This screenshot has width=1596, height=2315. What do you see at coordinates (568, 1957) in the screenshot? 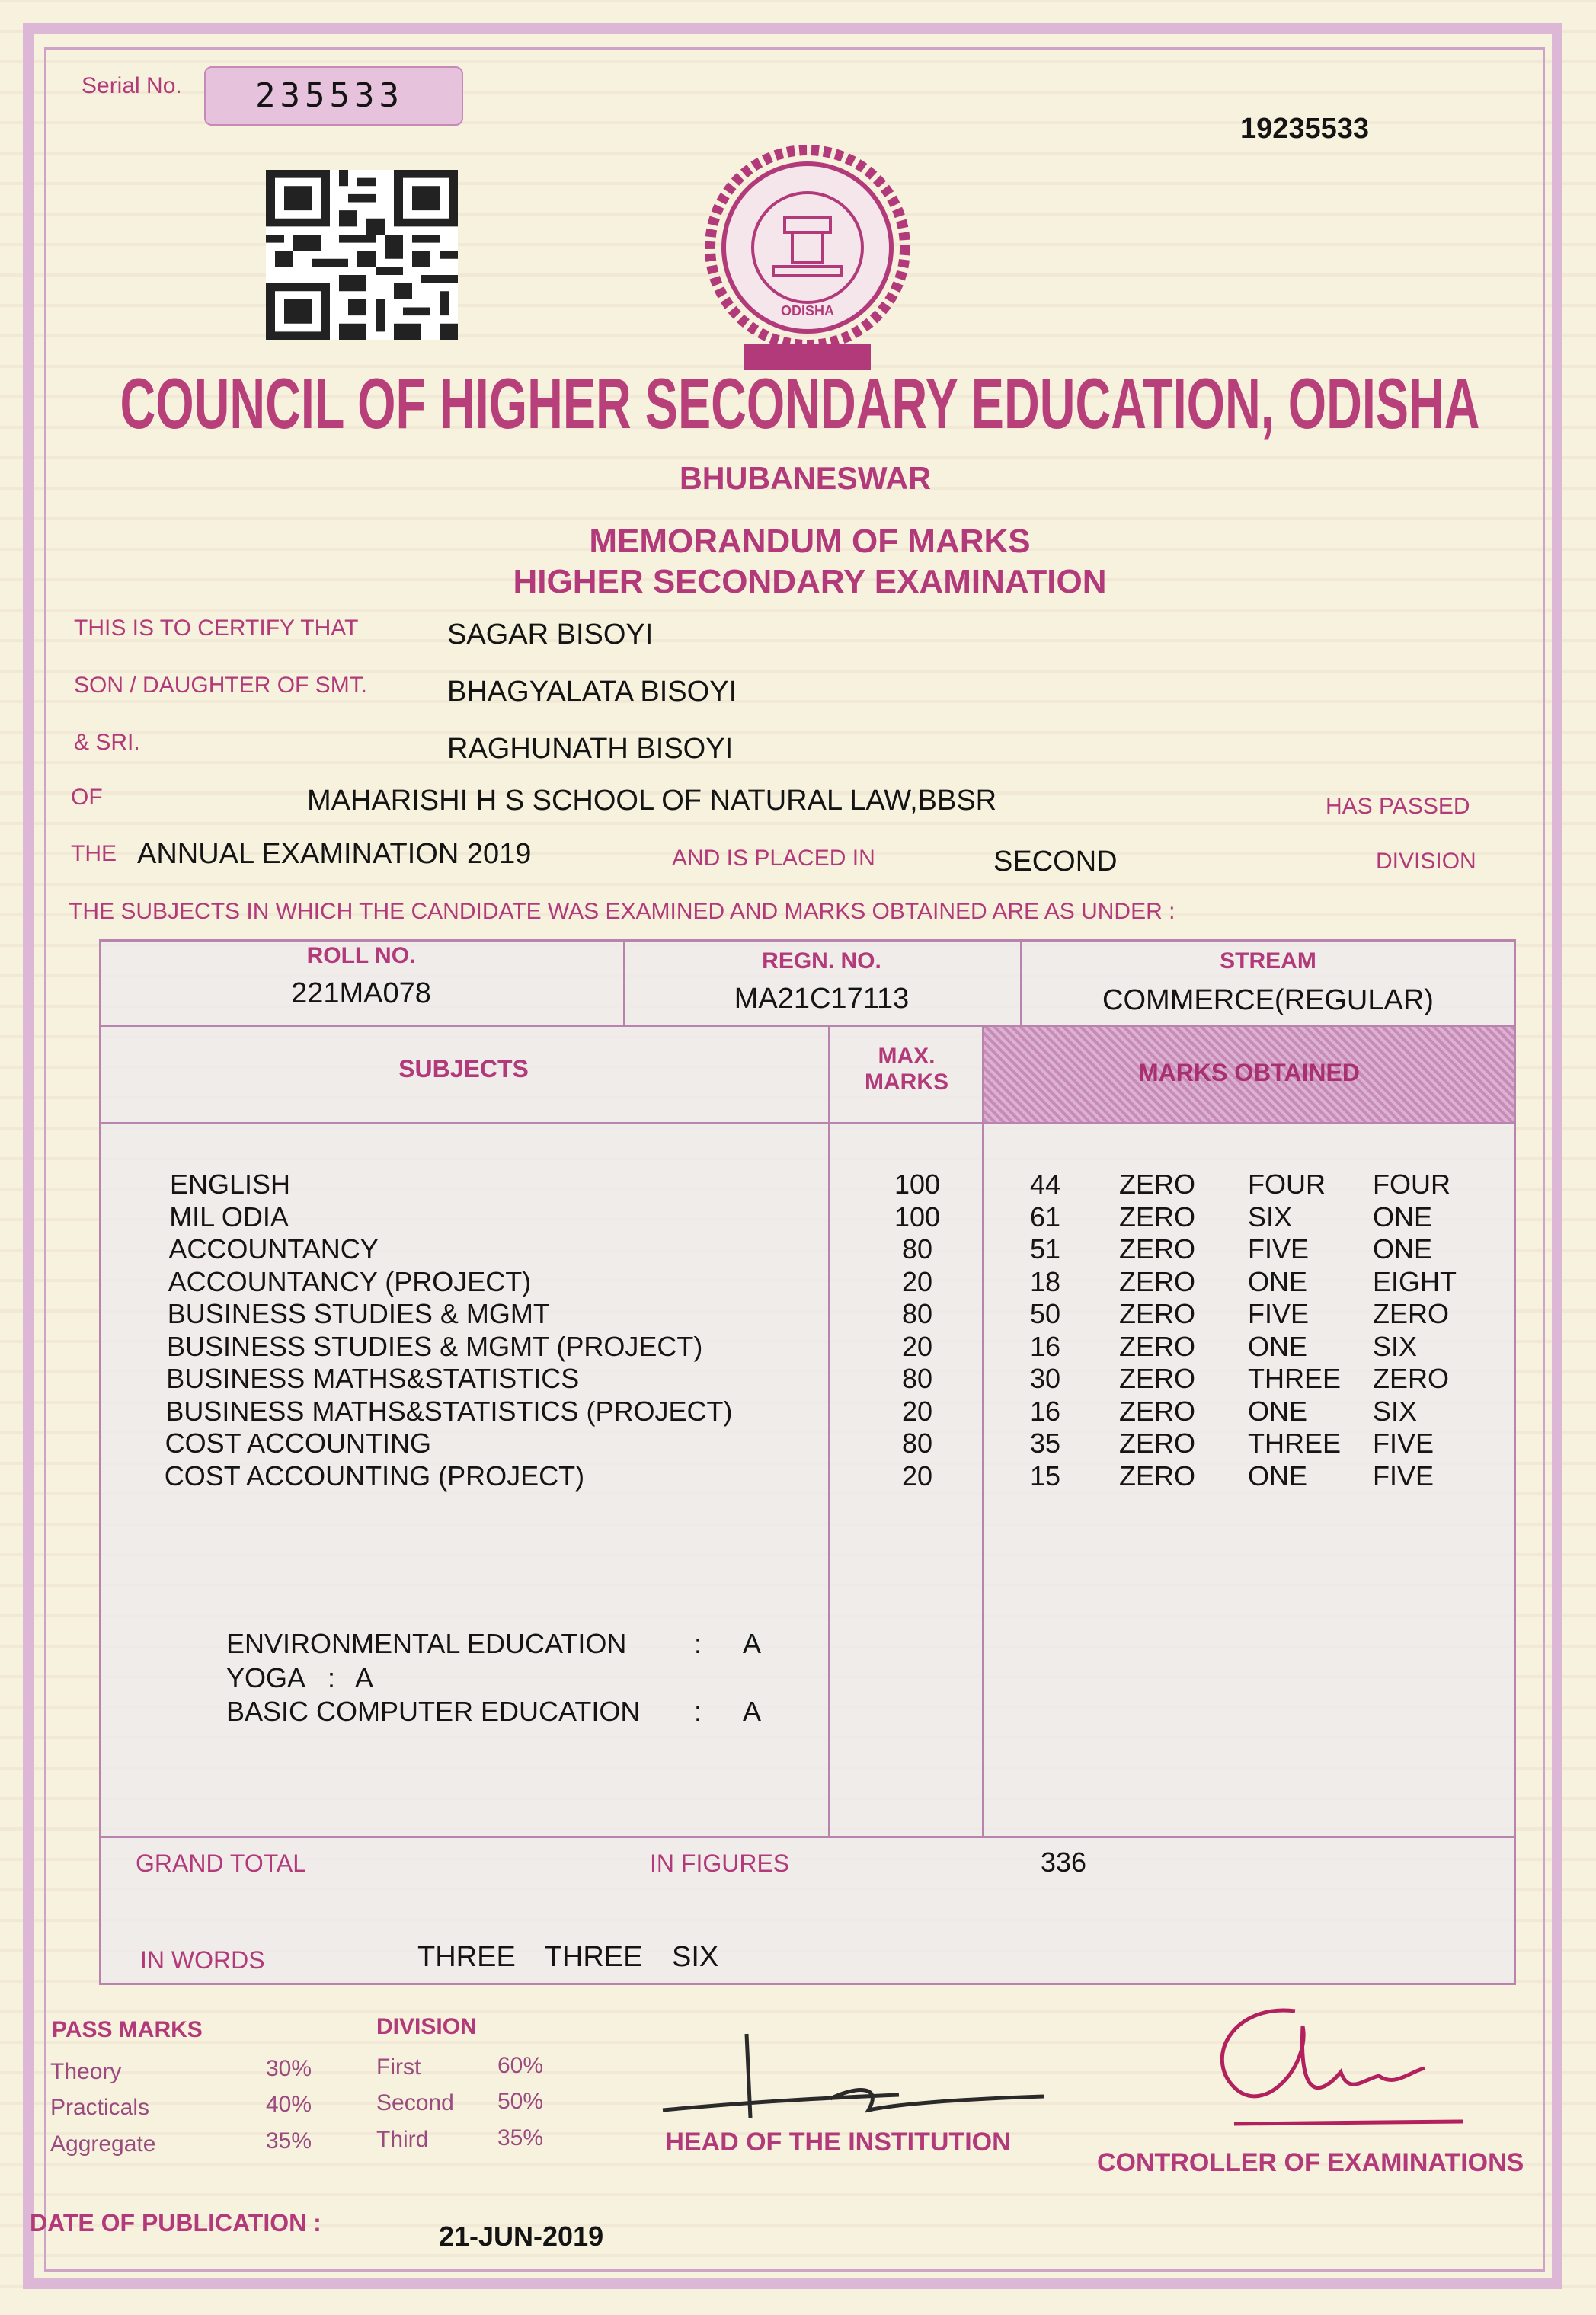
I see `grand-total-words: THREE THREE SIX` at bounding box center [568, 1957].